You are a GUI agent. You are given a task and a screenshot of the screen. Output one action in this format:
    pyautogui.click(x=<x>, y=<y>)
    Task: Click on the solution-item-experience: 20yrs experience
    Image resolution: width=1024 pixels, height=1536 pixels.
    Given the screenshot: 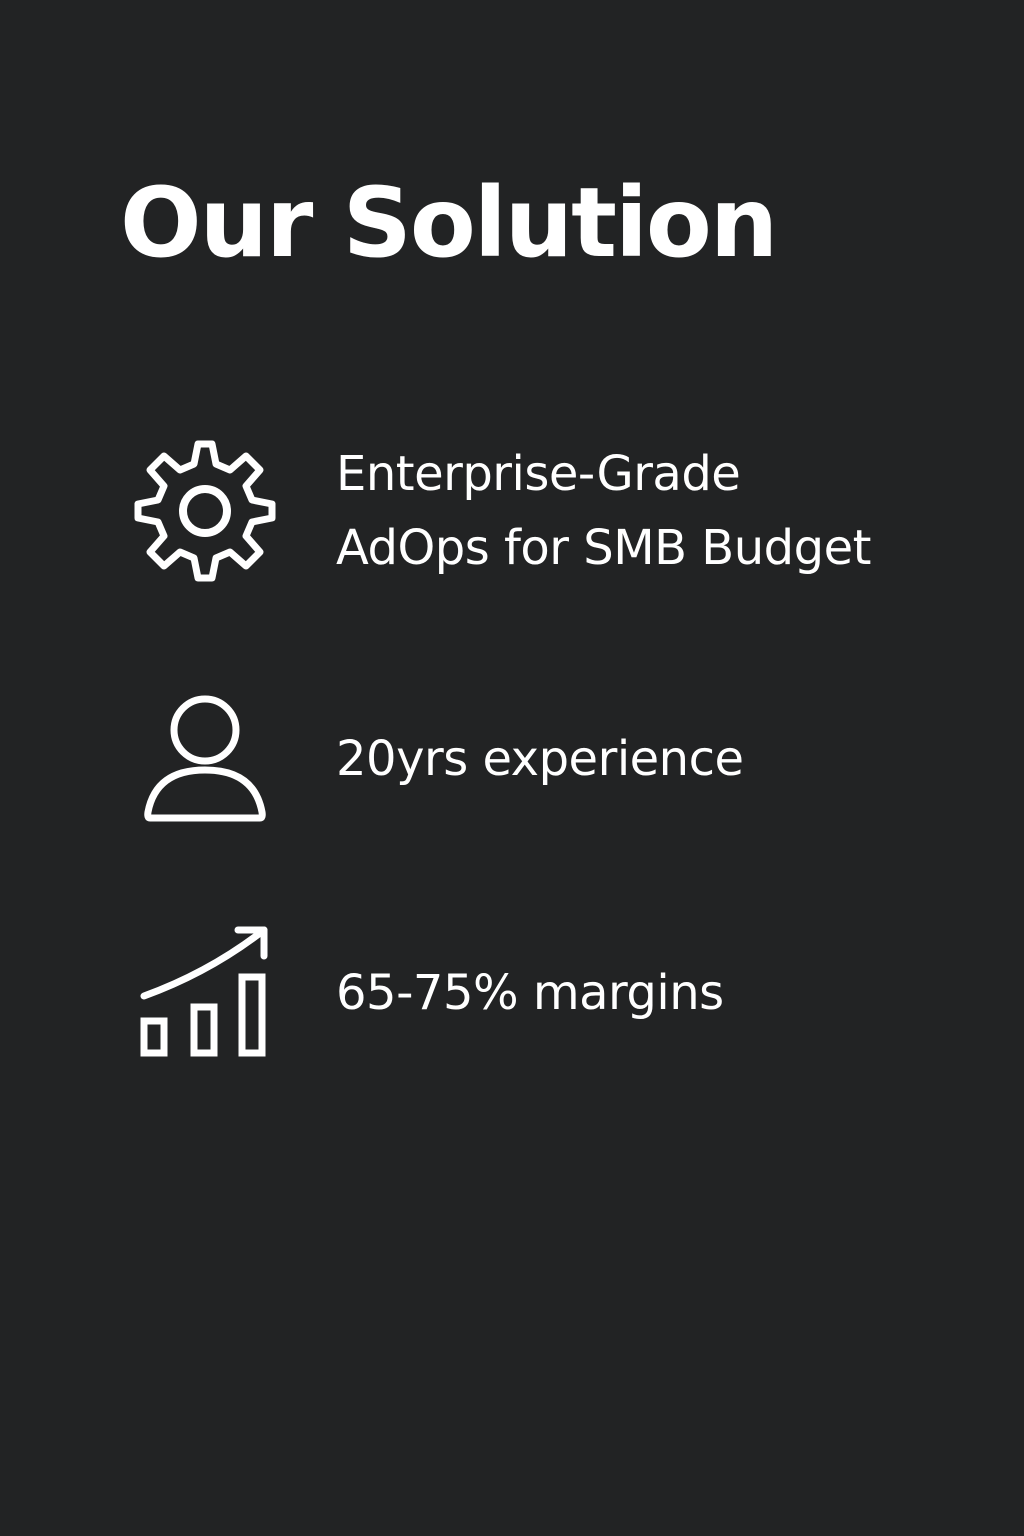 What is the action you would take?
    pyautogui.click(x=570, y=759)
    